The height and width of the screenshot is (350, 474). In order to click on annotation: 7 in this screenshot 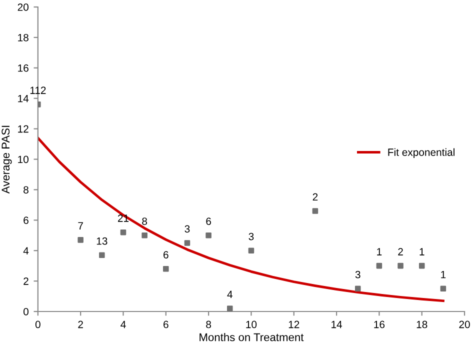, I will do `click(80, 226)`.